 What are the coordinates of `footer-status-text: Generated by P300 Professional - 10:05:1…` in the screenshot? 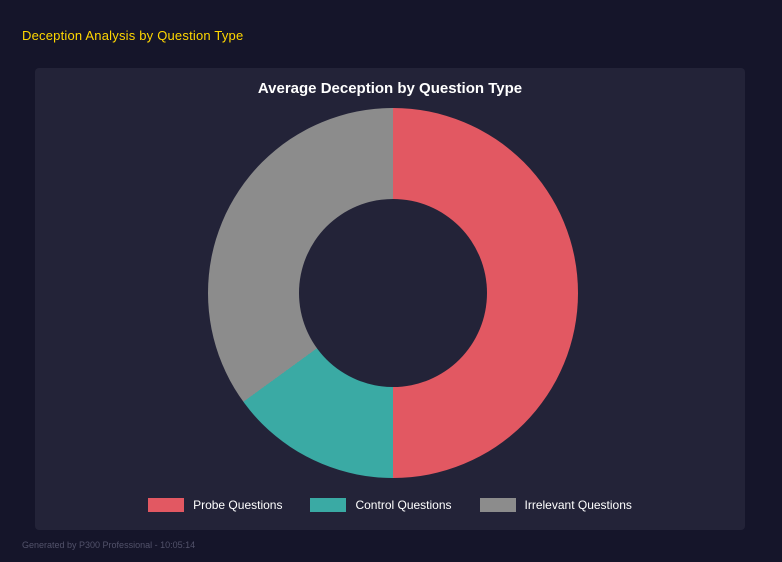 It's located at (109, 545).